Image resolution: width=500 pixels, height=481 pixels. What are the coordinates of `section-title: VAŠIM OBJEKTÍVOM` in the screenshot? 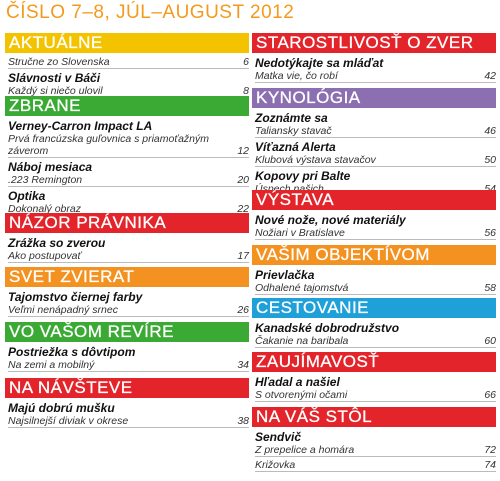 It's located at (374, 255).